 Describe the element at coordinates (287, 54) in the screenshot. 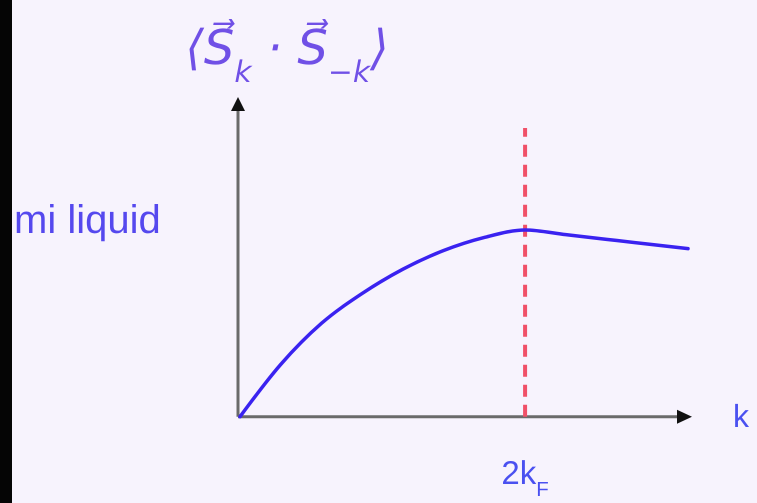

I see `y-axis-title: ⟨S⃗$_{k}$ · S⃗$_{−k}$⟩` at that location.